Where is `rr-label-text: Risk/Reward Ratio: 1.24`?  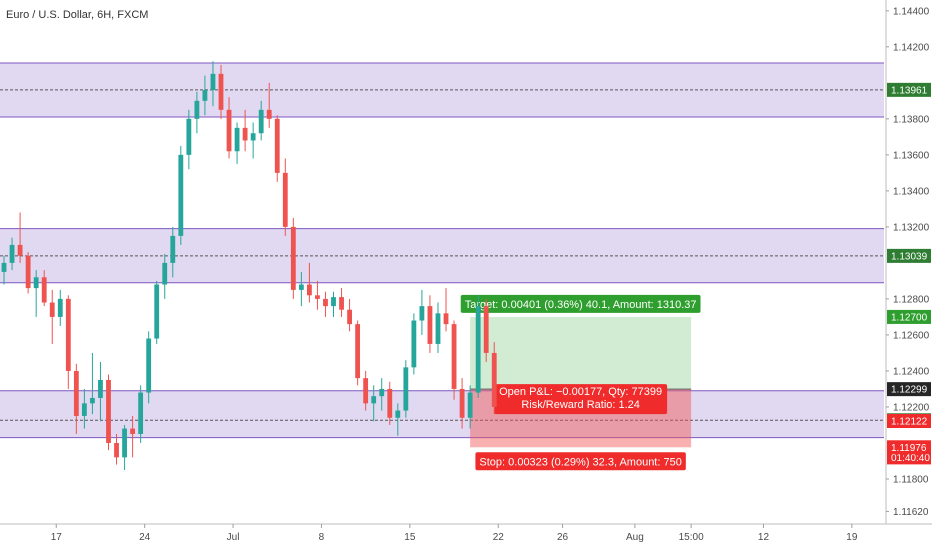
rr-label-text: Risk/Reward Ratio: 1.24 is located at coordinates (580, 405).